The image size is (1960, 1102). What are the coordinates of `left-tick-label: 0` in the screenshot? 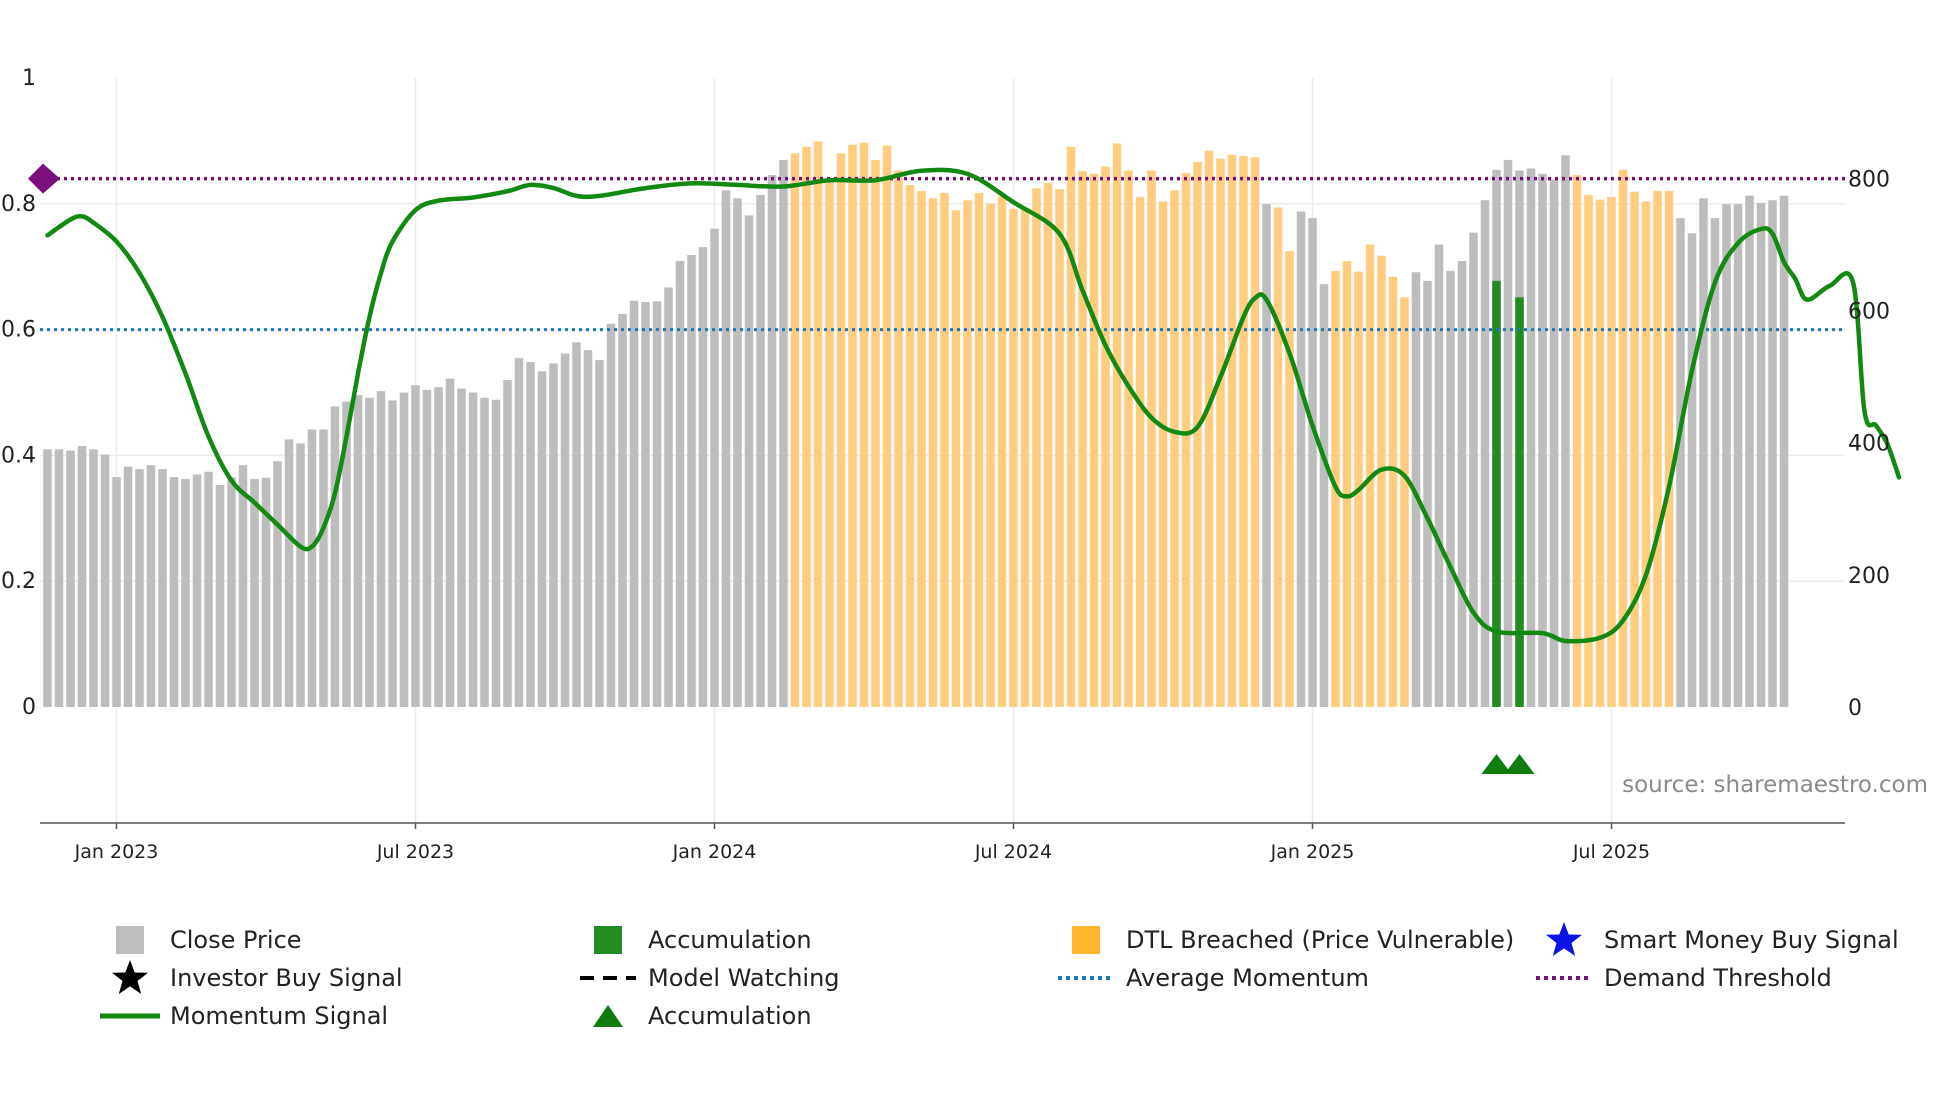 It's located at (29, 707).